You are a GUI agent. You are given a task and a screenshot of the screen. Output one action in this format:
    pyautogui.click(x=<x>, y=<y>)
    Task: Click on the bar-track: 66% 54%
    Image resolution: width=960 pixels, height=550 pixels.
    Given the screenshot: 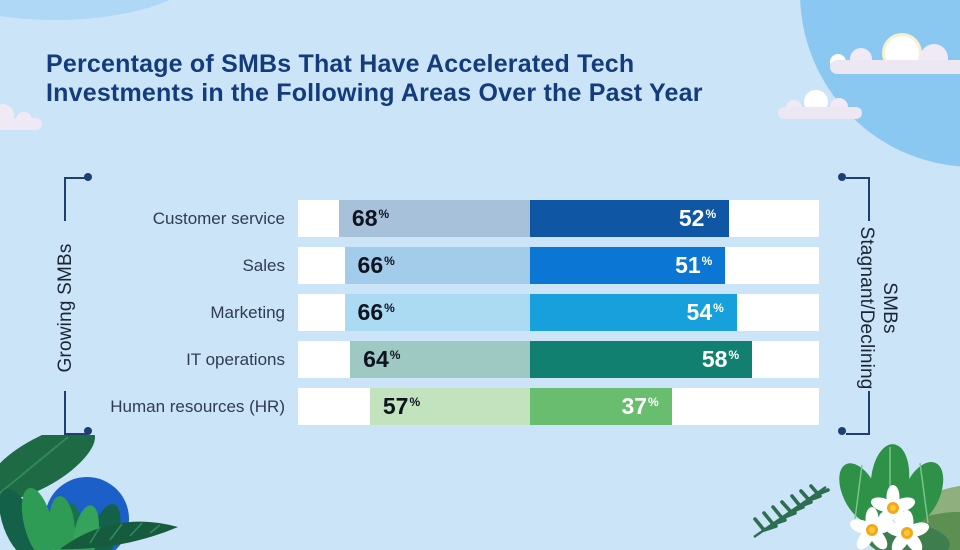 What is the action you would take?
    pyautogui.click(x=558, y=312)
    